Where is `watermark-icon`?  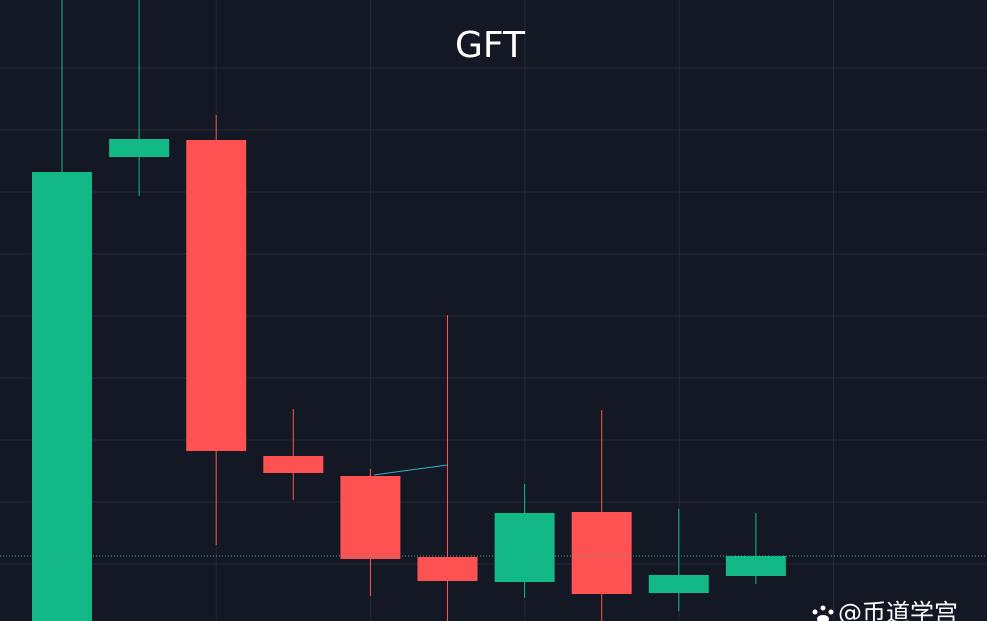 watermark-icon is located at coordinates (823, 613).